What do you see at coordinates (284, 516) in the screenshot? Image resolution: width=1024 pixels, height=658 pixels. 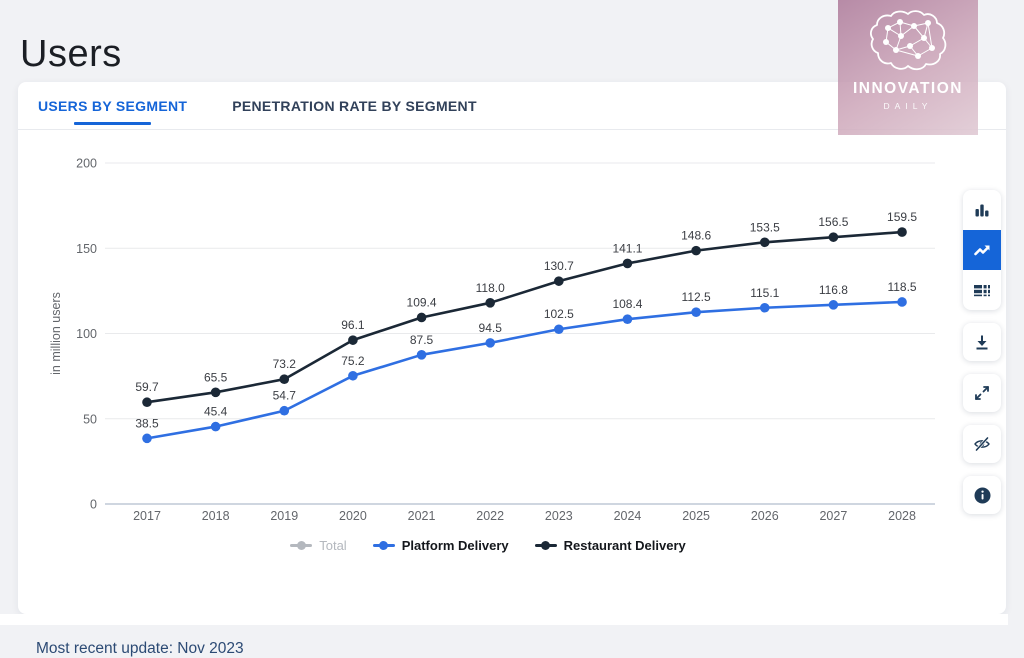 I see `svg-text: 2019` at bounding box center [284, 516].